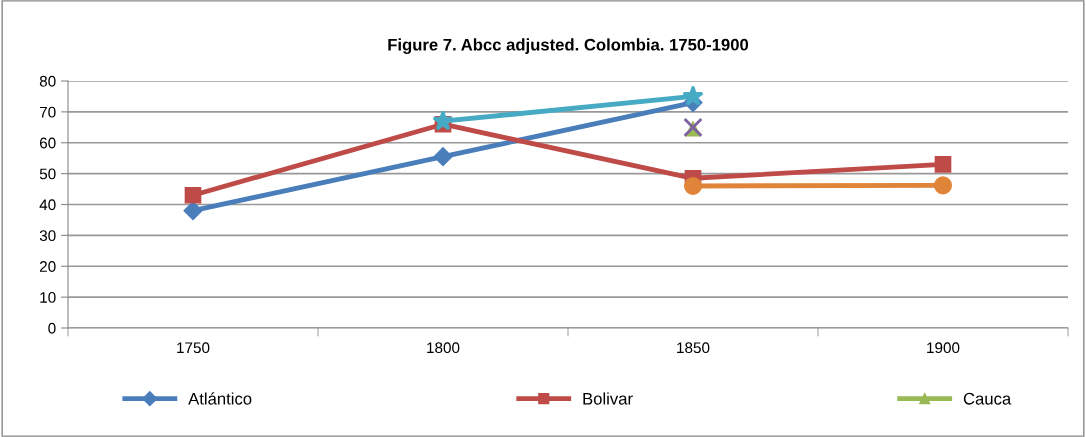  What do you see at coordinates (568, 46) in the screenshot?
I see `chart-title: Figure 7. Abcc adjusted. Colombia. 1750-1900` at bounding box center [568, 46].